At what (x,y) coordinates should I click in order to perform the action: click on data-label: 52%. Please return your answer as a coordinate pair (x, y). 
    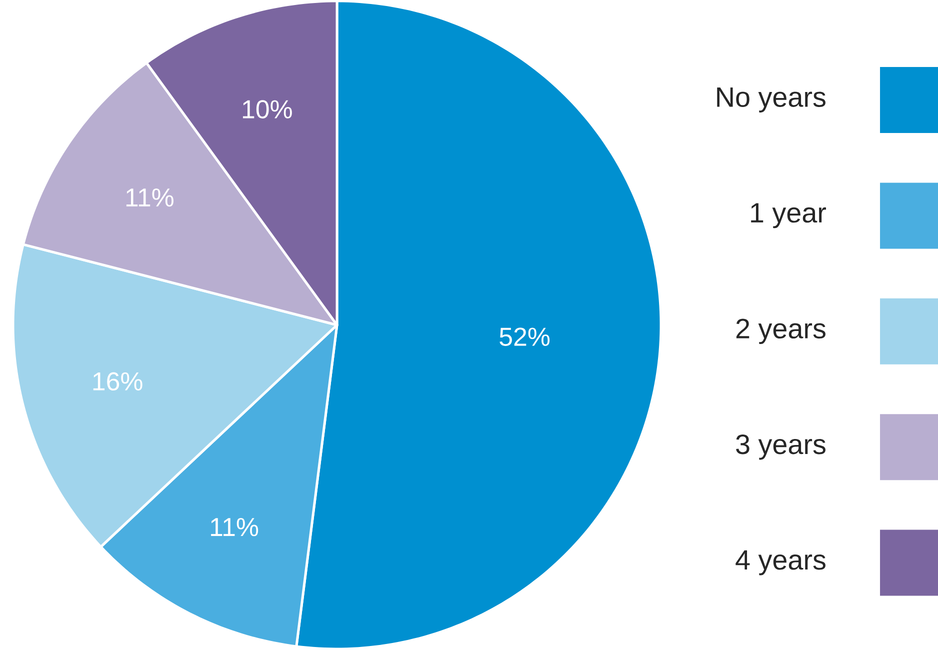
    Looking at the image, I should click on (525, 337).